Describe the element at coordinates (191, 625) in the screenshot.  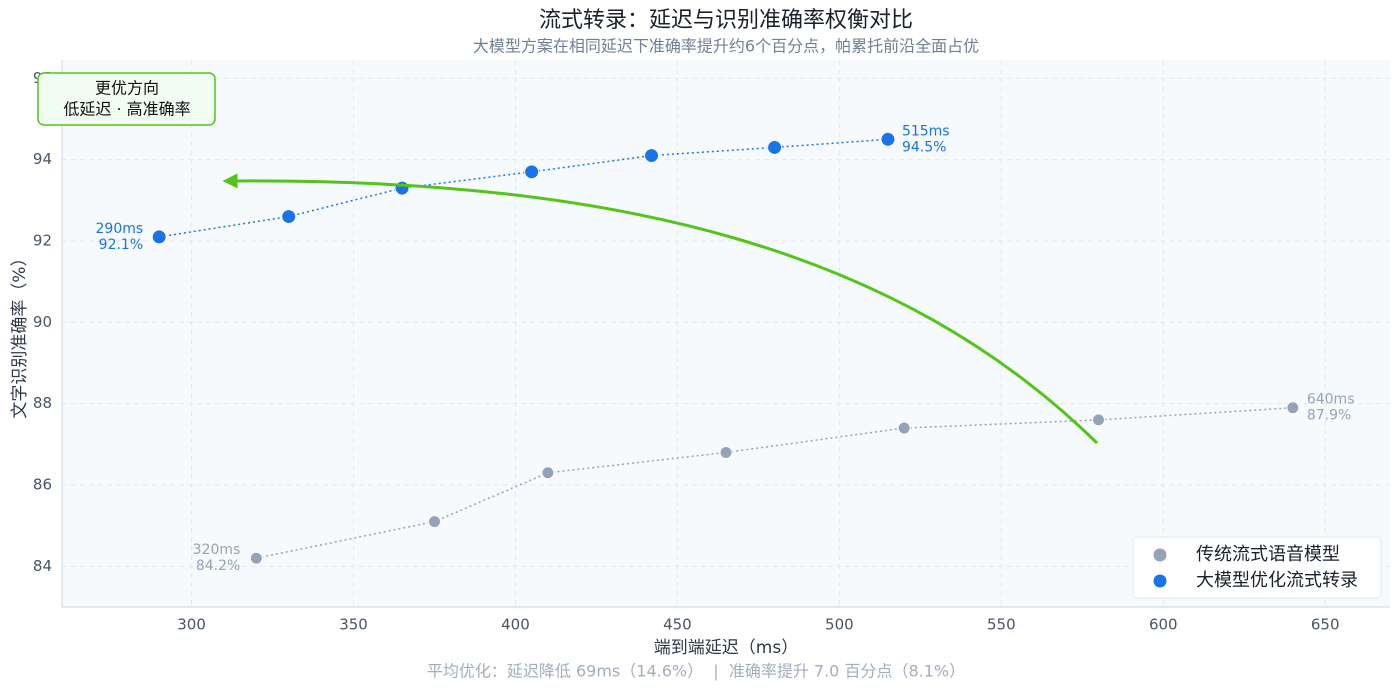
I see `x-tick-label: 300` at that location.